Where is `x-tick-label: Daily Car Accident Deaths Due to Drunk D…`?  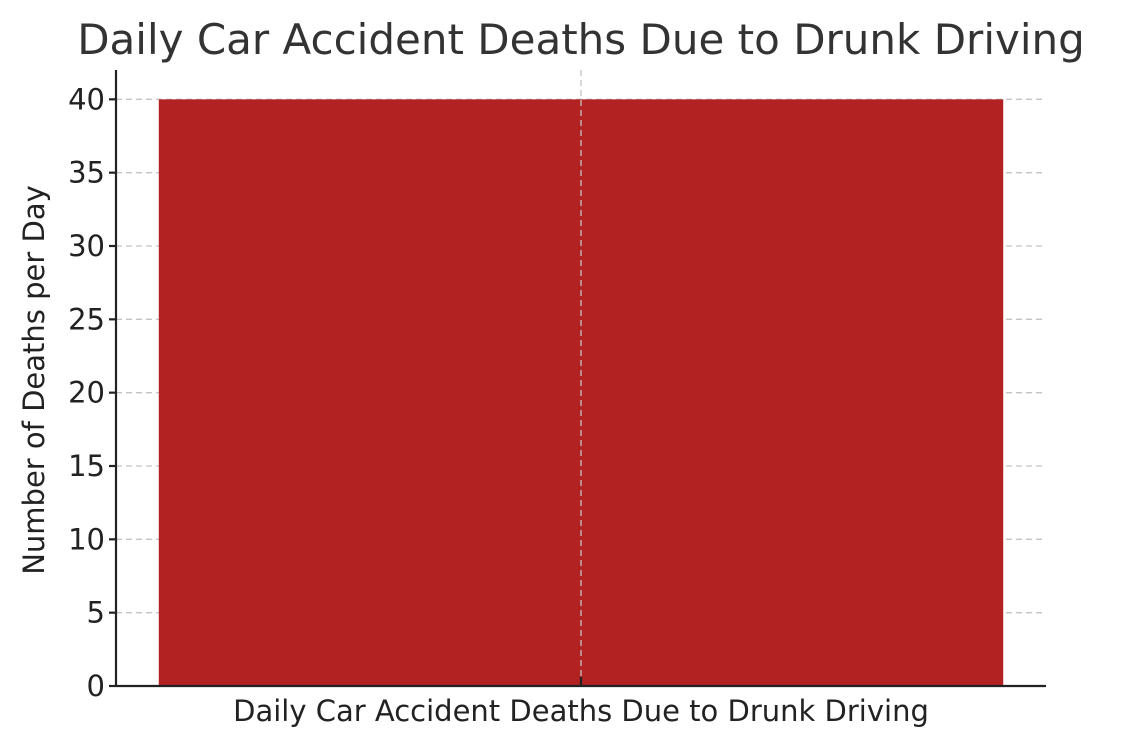 x-tick-label: Daily Car Accident Deaths Due to Drunk D… is located at coordinates (581, 711).